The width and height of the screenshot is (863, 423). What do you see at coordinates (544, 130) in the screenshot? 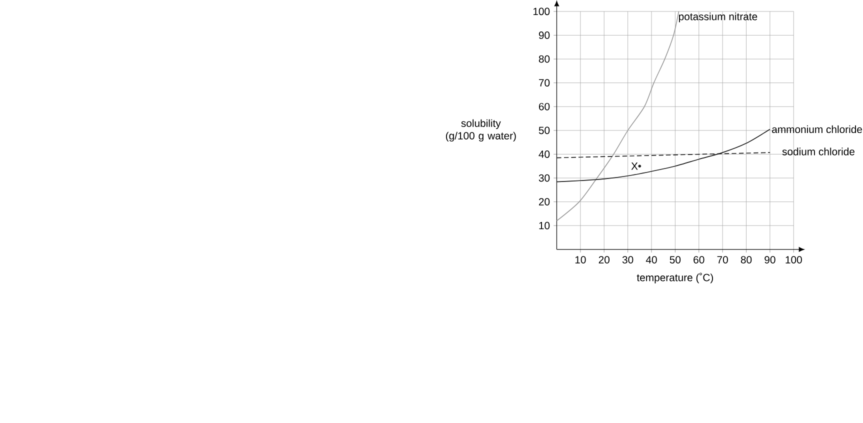
I see `y-tick-label: 50` at bounding box center [544, 130].